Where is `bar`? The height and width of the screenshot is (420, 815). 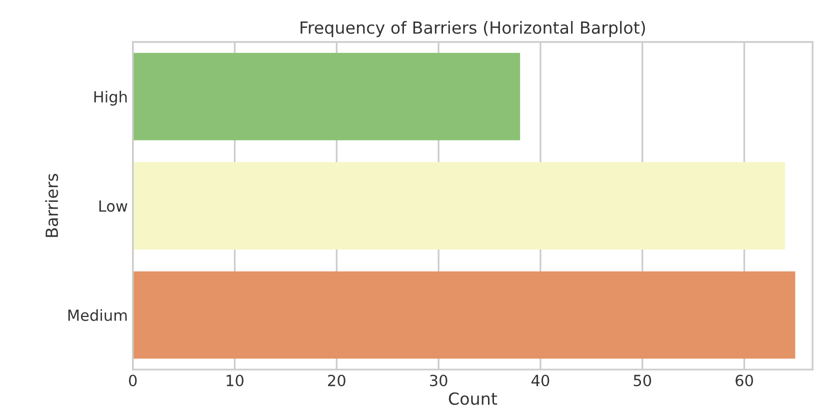 bar is located at coordinates (326, 96).